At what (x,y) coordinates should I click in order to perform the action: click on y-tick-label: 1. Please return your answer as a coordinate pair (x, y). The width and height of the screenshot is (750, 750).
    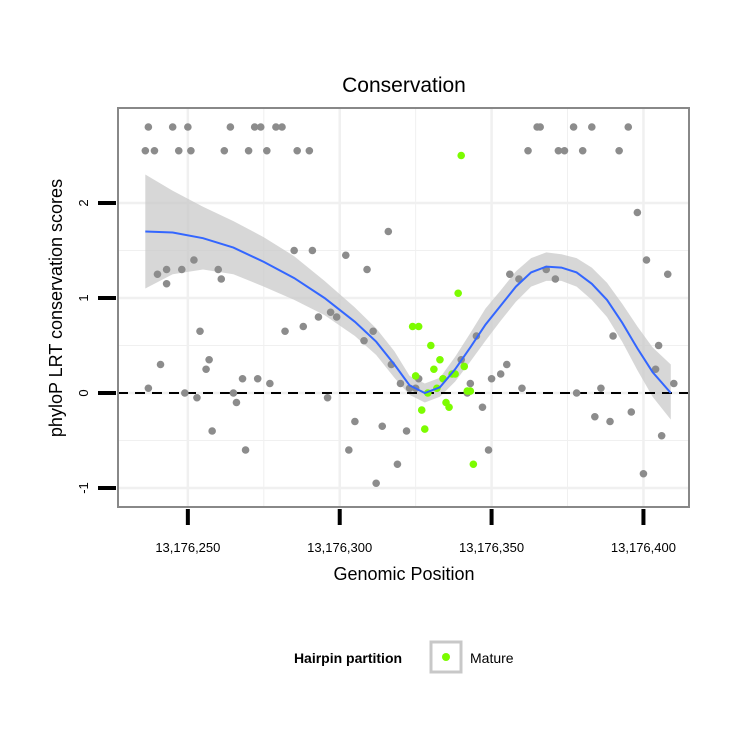
    Looking at the image, I should click on (83, 297).